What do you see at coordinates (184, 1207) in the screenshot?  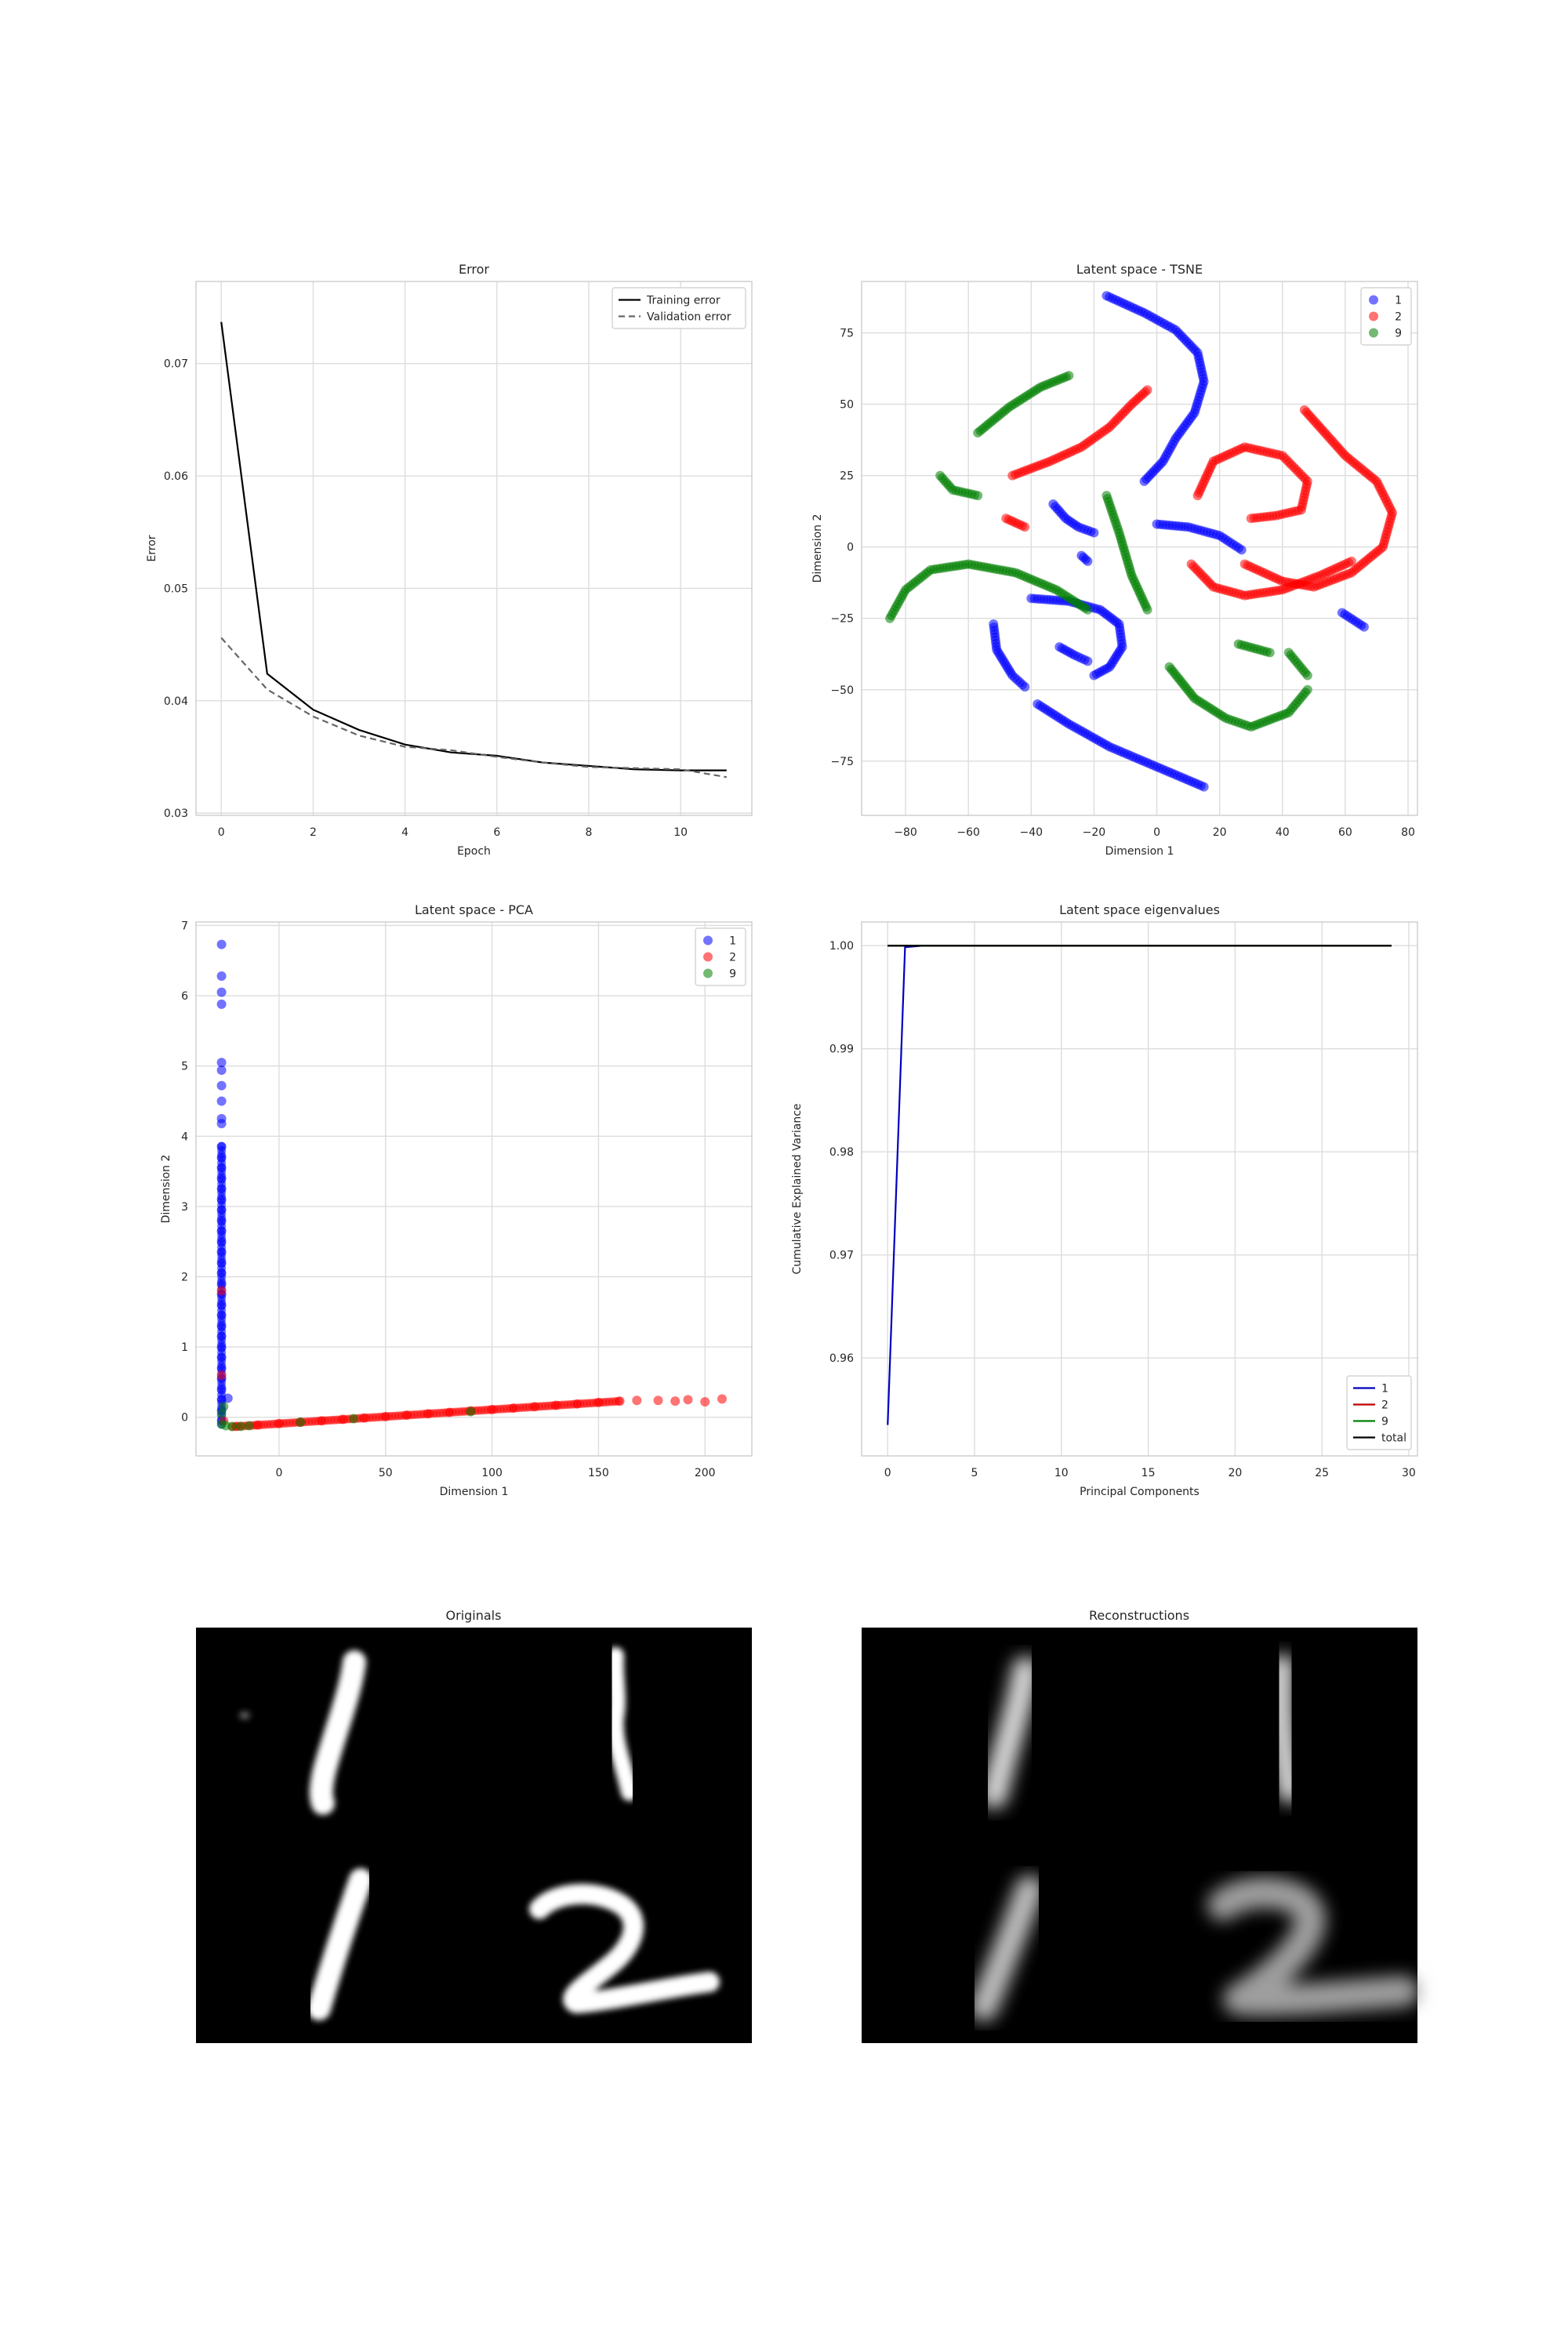 I see `y-tick-label: 3` at bounding box center [184, 1207].